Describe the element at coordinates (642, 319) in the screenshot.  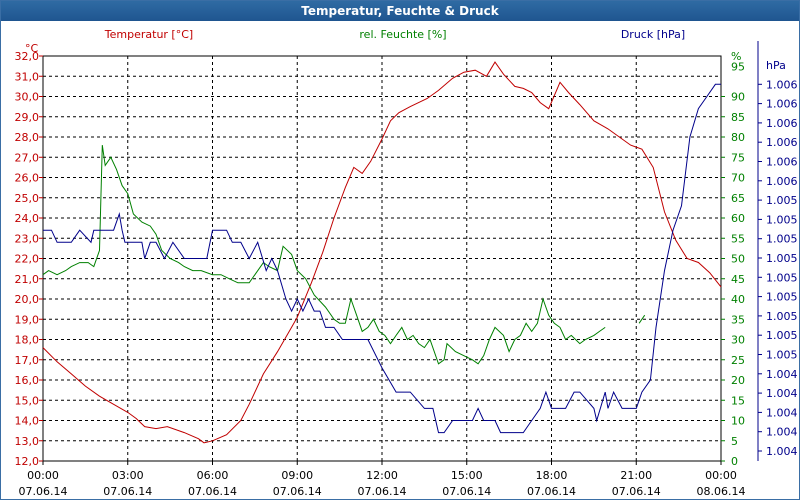
I see `humidity-line-segment` at that location.